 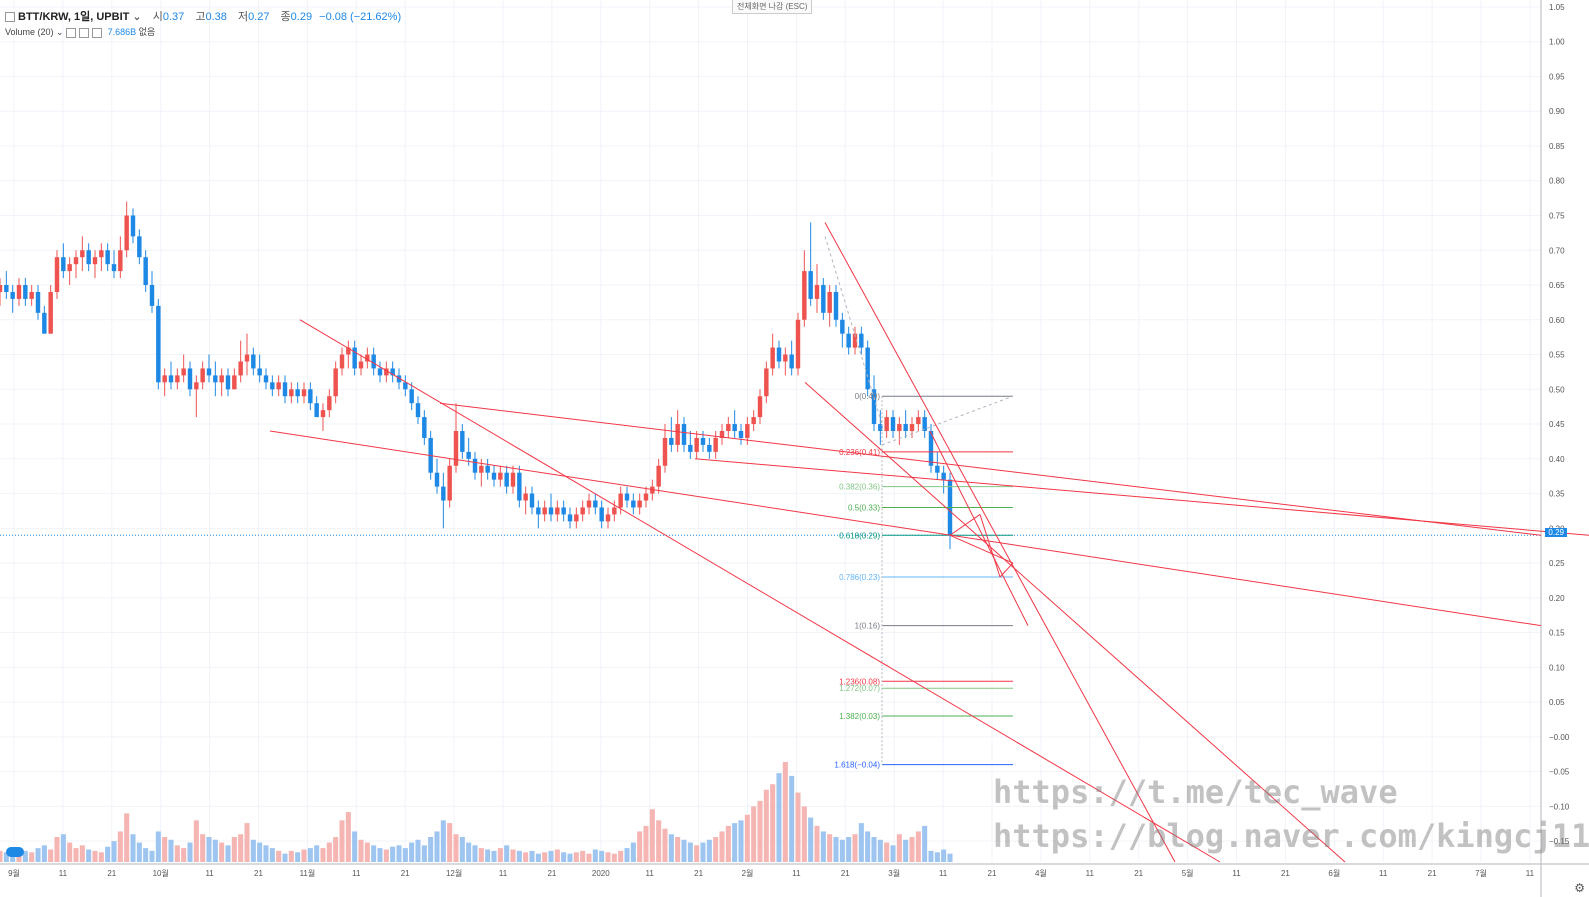 What do you see at coordinates (1557, 285) in the screenshot?
I see `y-tick-label: 0.65` at bounding box center [1557, 285].